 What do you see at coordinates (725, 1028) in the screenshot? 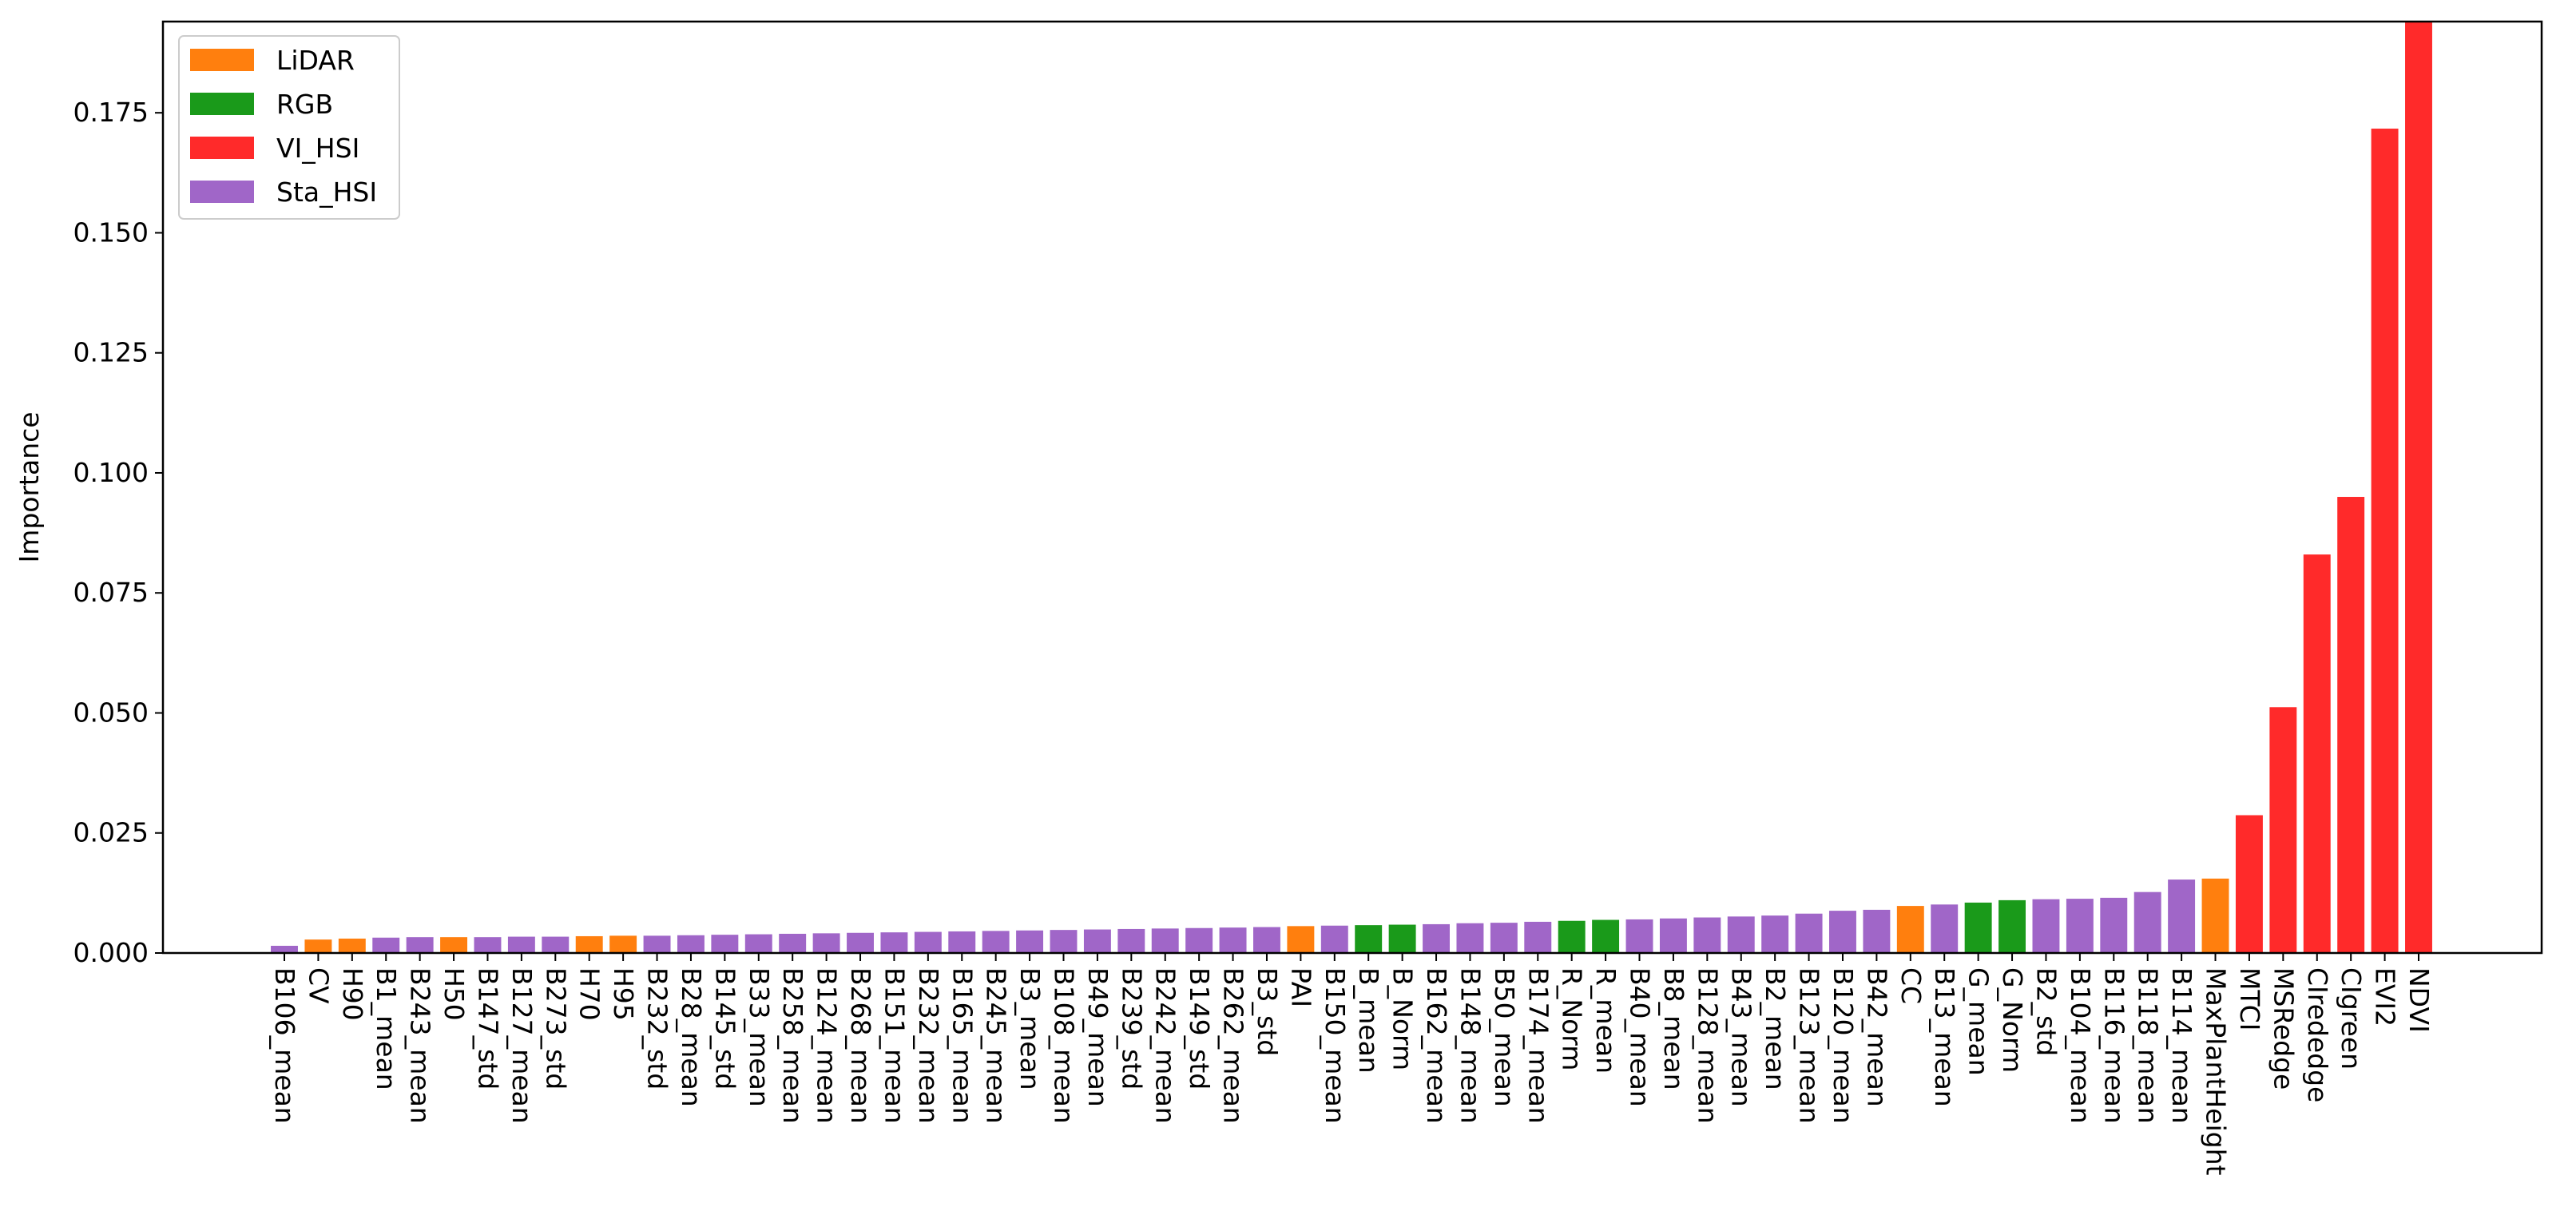
I see `x-tick-label: B145_std` at bounding box center [725, 1028].